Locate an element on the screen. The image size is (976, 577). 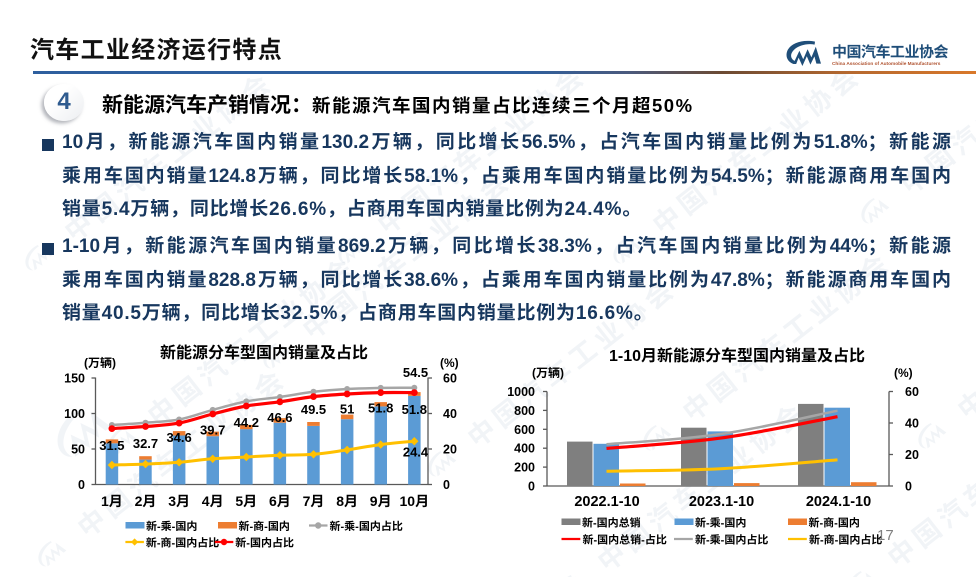
svg-text: 600 is located at coordinates (524, 430).